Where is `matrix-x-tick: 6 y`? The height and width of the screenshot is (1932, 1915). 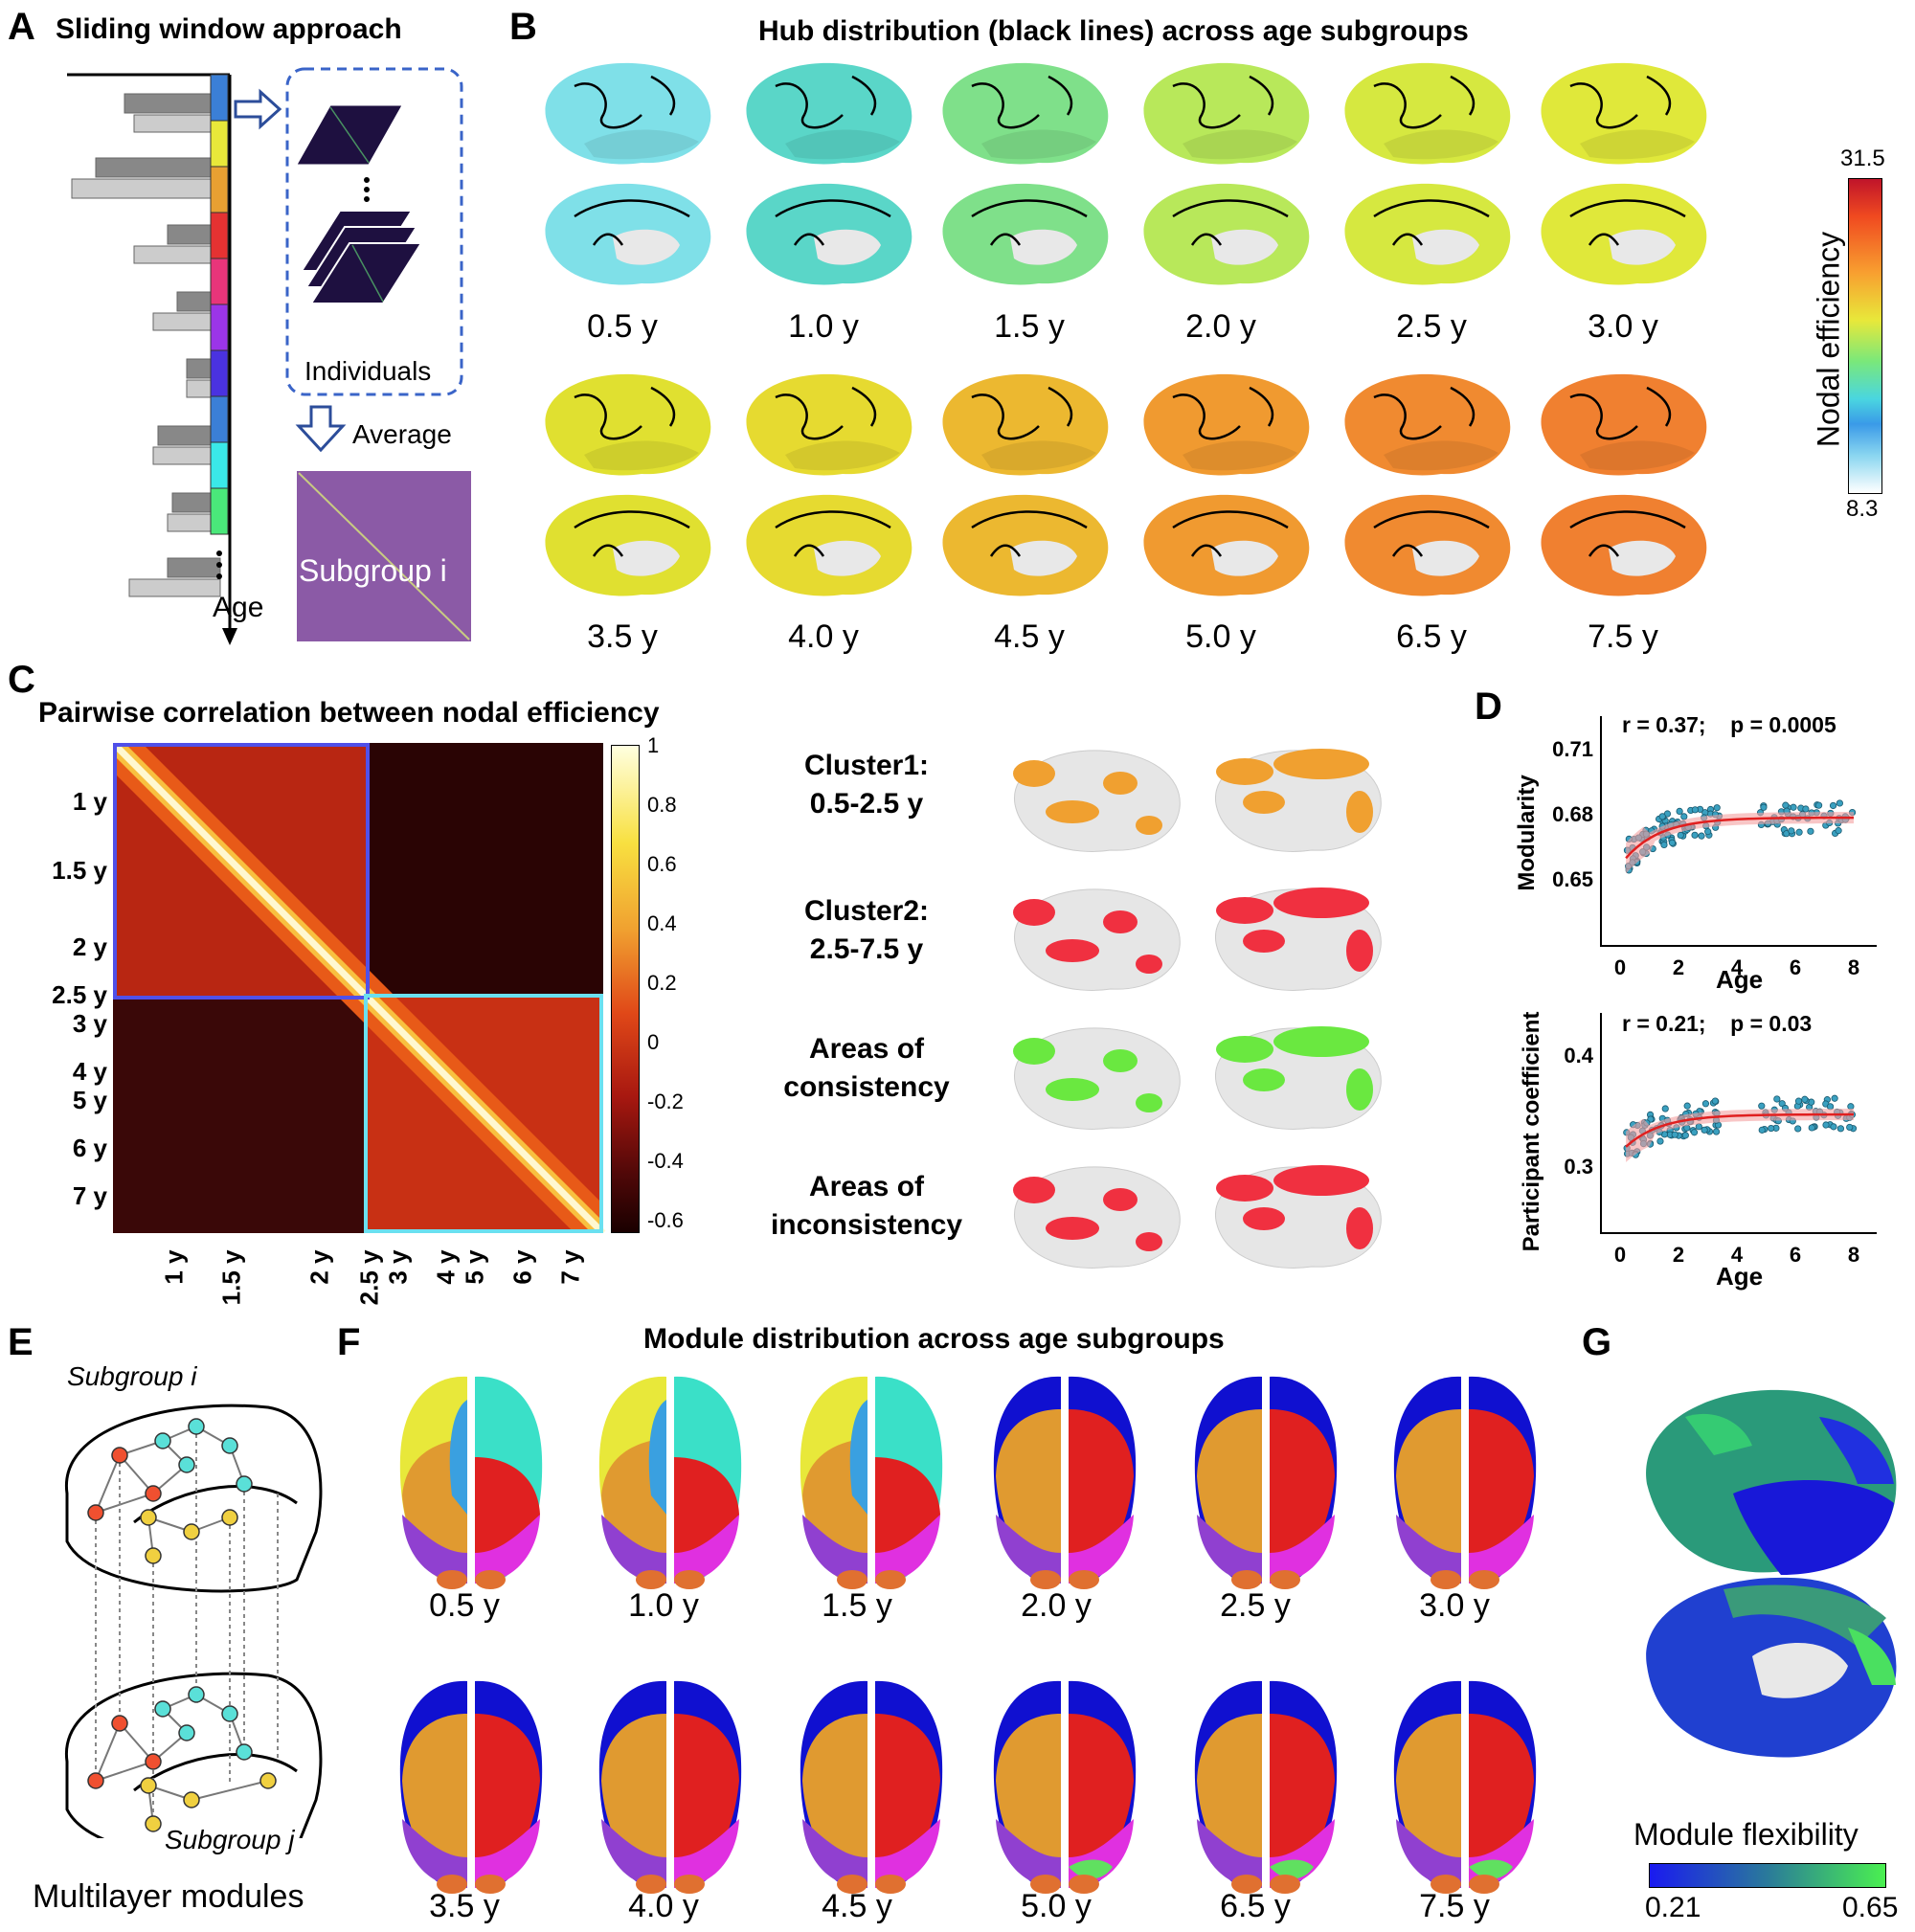 matrix-x-tick: 6 y is located at coordinates (522, 1267).